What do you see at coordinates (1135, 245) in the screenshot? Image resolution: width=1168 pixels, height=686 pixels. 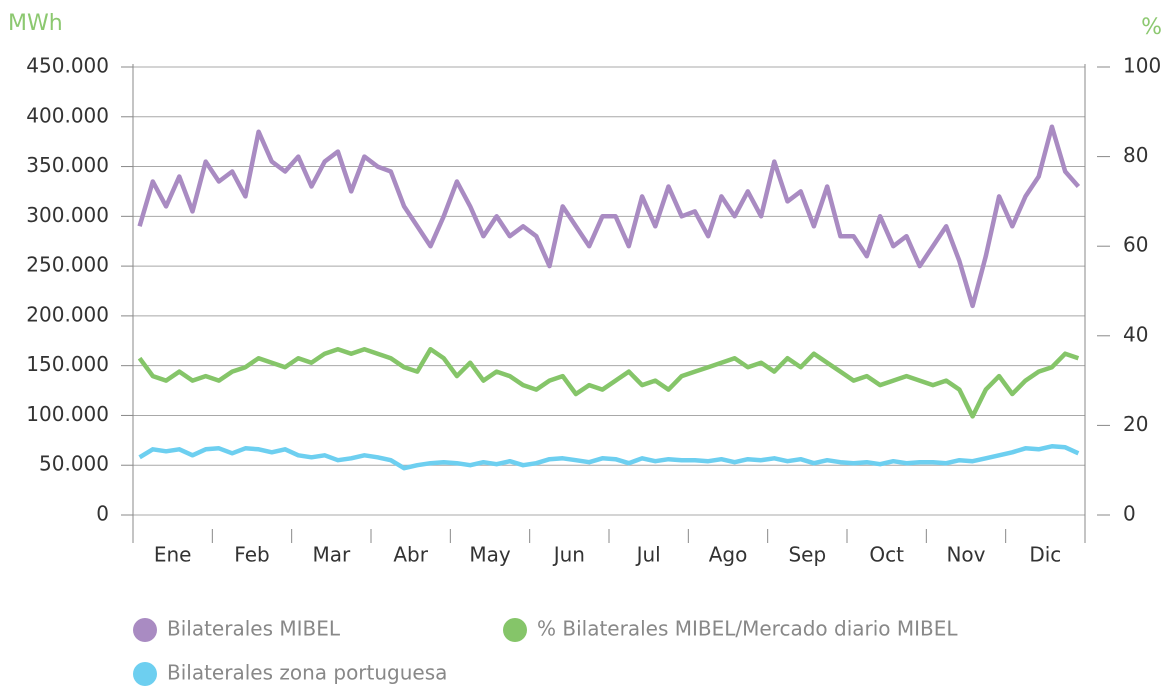 I see `y2-tick-label: 60` at bounding box center [1135, 245].